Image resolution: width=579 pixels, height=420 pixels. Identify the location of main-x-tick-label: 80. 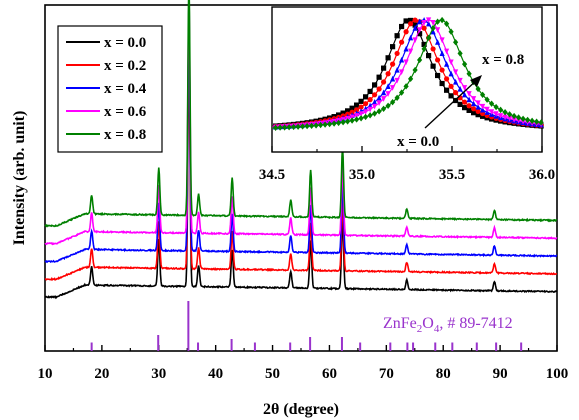
(443, 374).